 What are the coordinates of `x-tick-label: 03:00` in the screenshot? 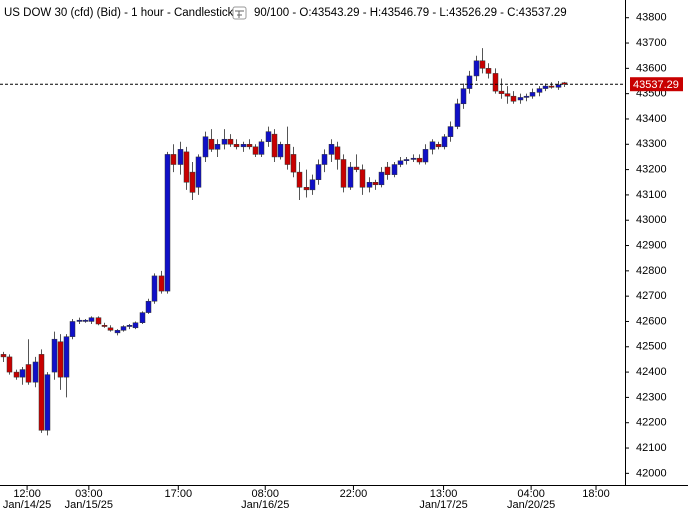 It's located at (89, 494).